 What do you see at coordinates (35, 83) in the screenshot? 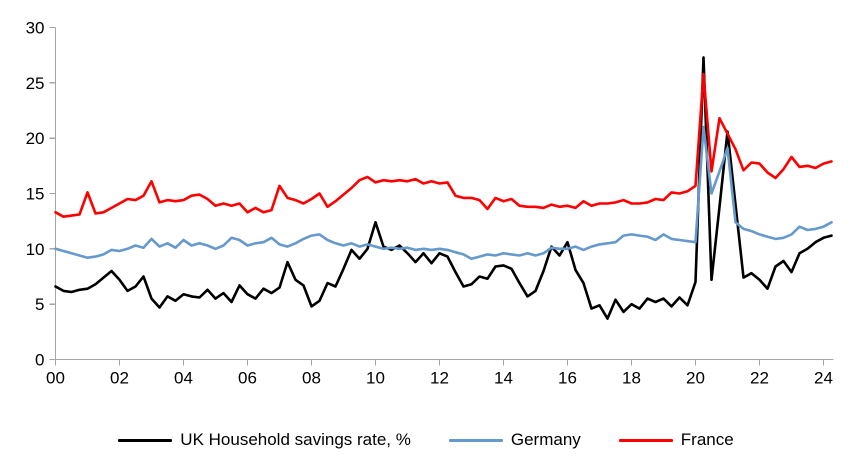
I see `y-axis-tick-label: 25` at bounding box center [35, 83].